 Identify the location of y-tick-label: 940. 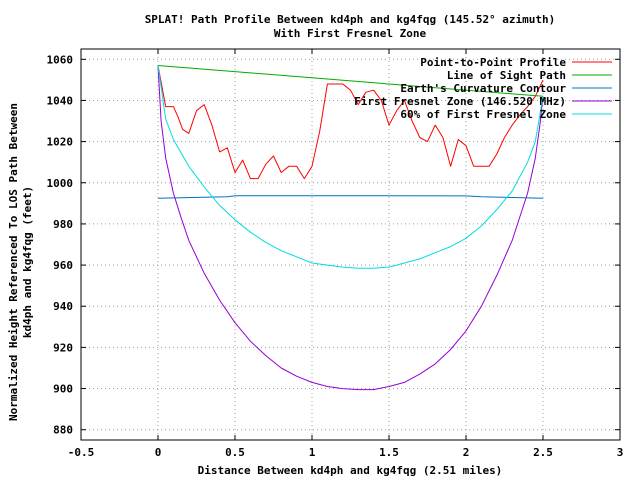
(63, 306).